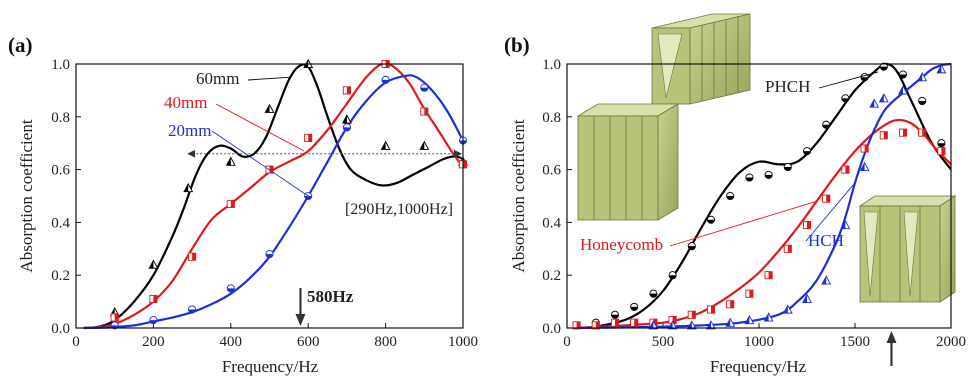  Describe the element at coordinates (217, 78) in the screenshot. I see `legend-60mm: 60mm` at that location.